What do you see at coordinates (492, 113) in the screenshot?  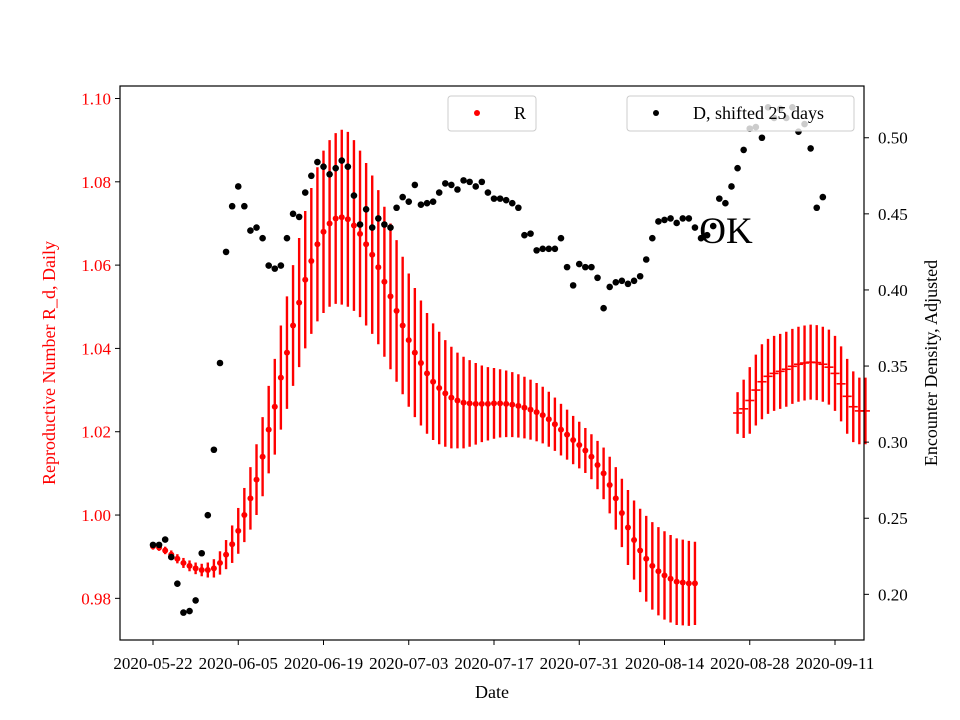 I see `legend-r-box` at bounding box center [492, 113].